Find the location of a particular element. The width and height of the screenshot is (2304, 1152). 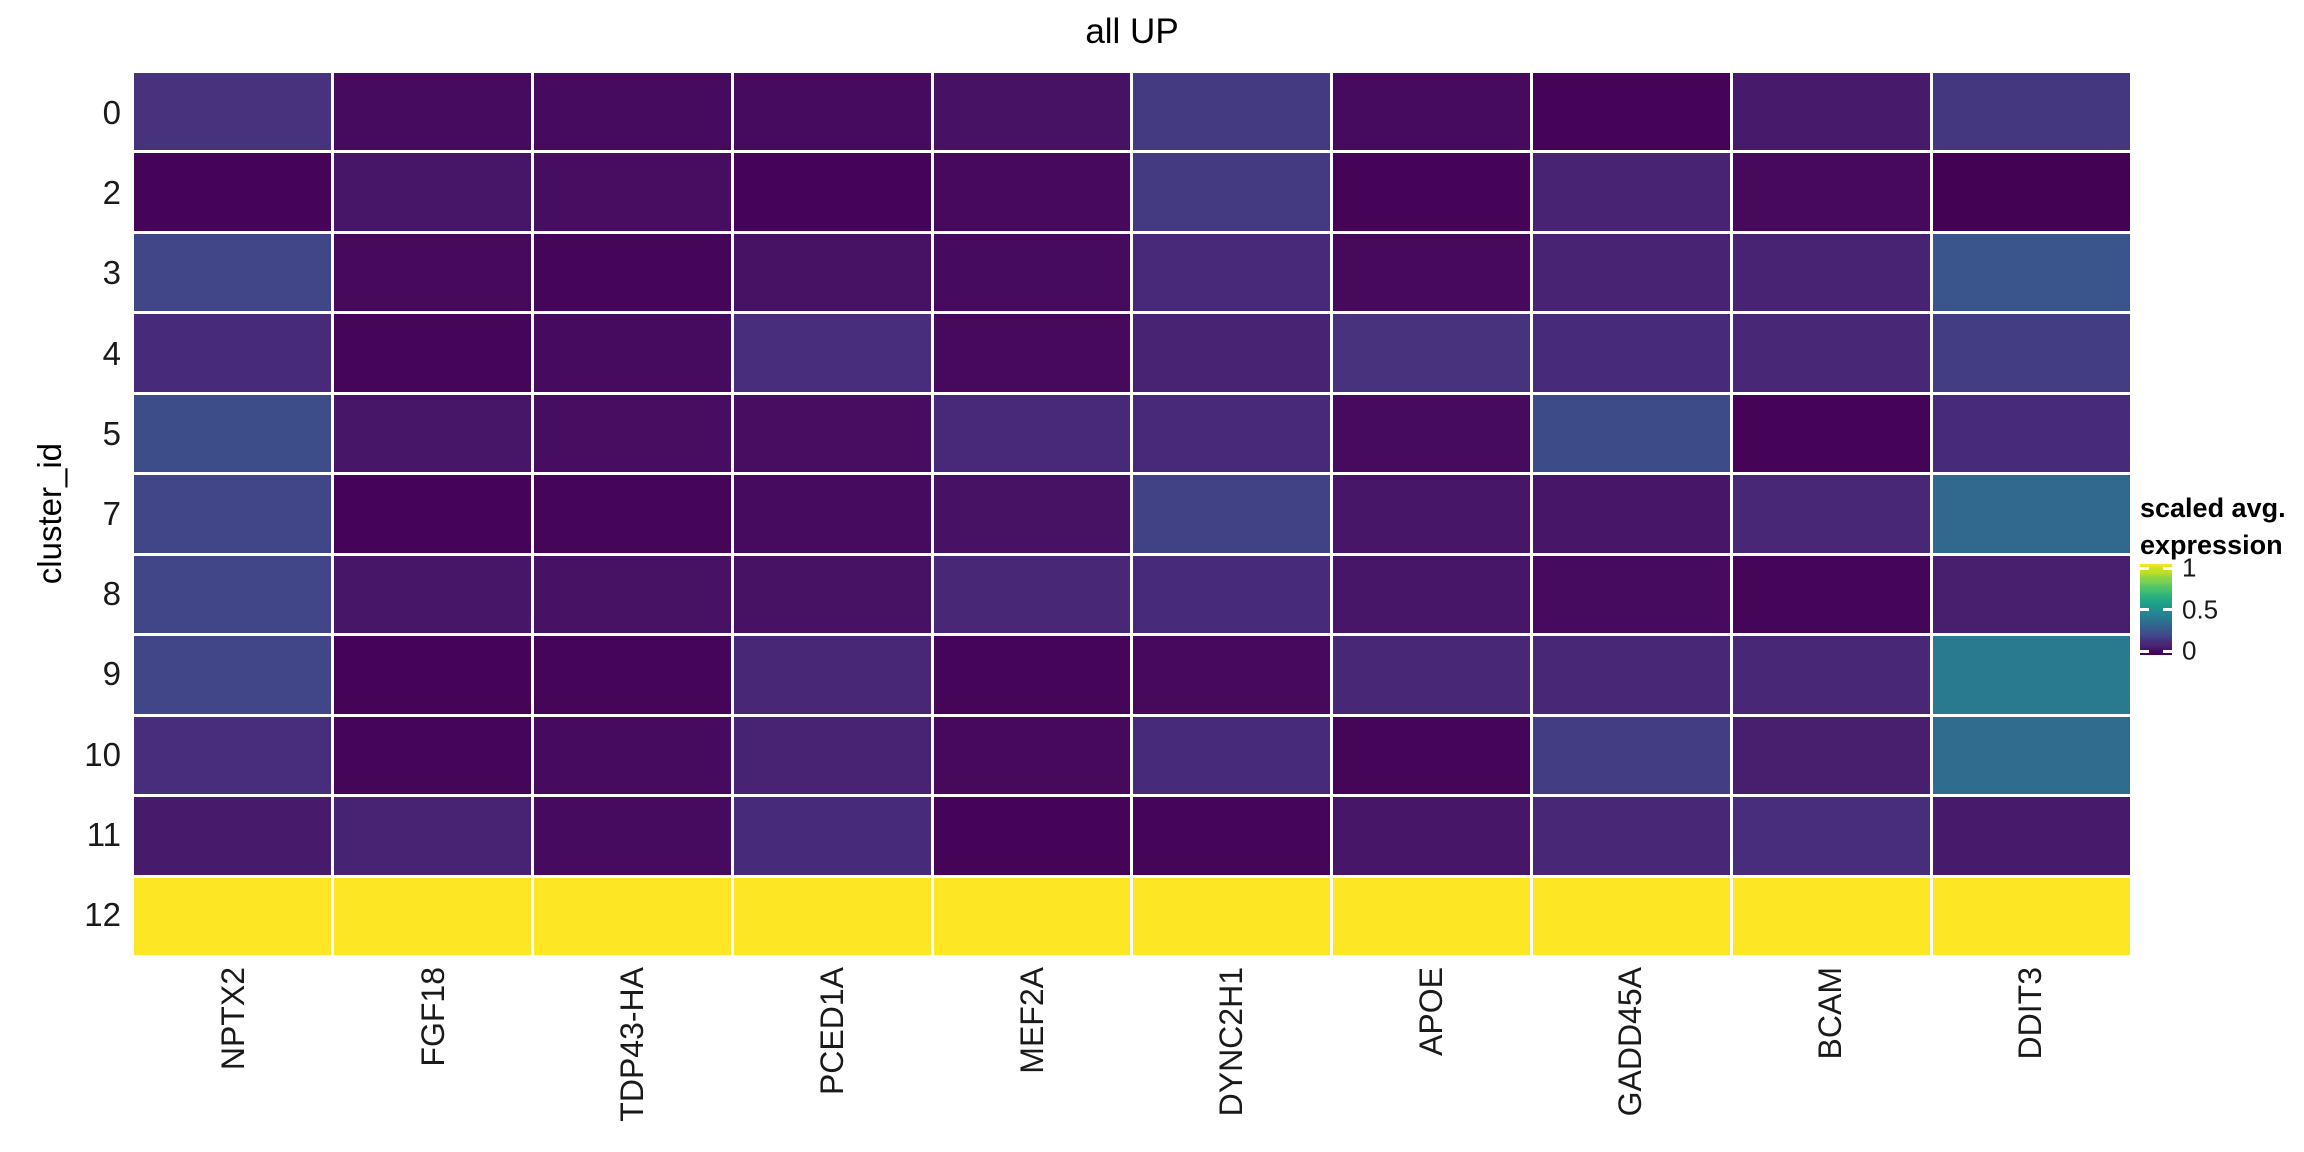

x-tick-label: NPTX2 is located at coordinates (233, 1019).